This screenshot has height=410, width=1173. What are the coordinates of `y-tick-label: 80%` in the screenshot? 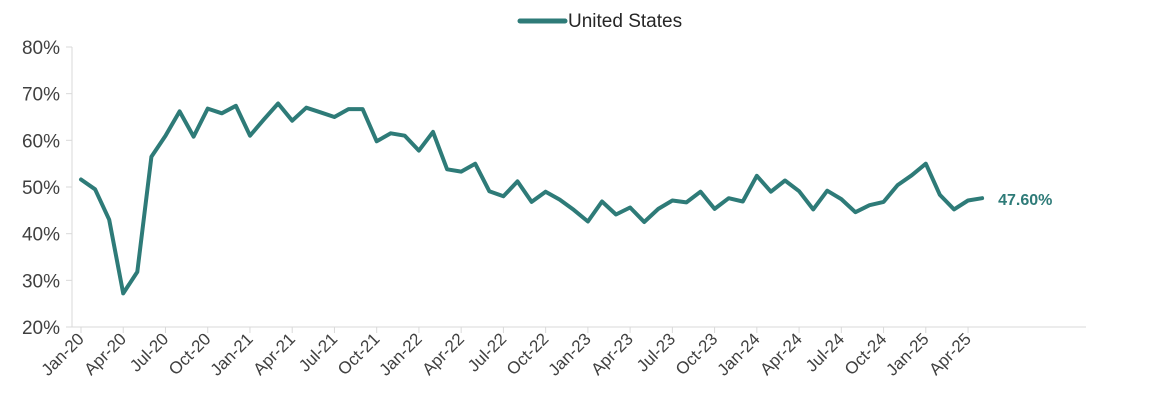 It's located at (41, 48).